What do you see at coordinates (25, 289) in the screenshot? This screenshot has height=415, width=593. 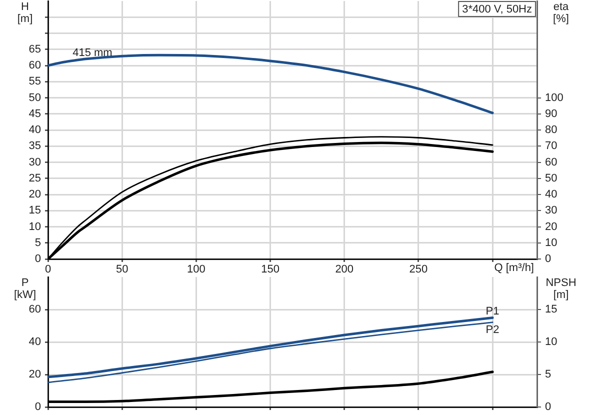 I see `y-axis-title: P [kW]` at bounding box center [25, 289].